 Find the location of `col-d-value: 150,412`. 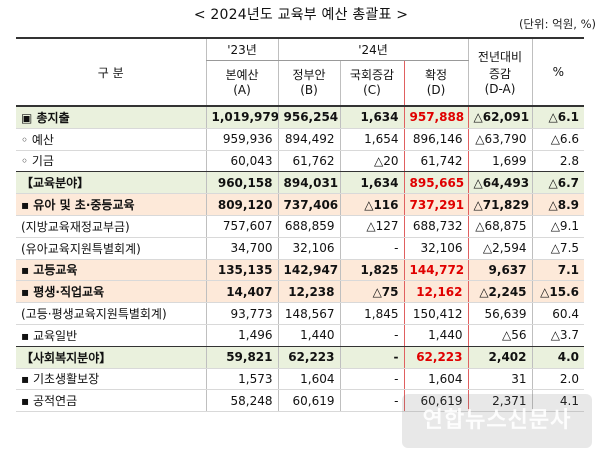

col-d-value: 150,412 is located at coordinates (436, 313).